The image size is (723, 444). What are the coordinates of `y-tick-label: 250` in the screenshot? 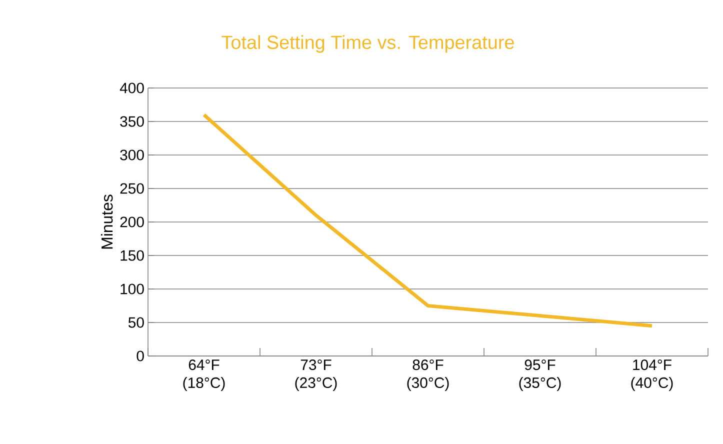 It's located at (132, 188).